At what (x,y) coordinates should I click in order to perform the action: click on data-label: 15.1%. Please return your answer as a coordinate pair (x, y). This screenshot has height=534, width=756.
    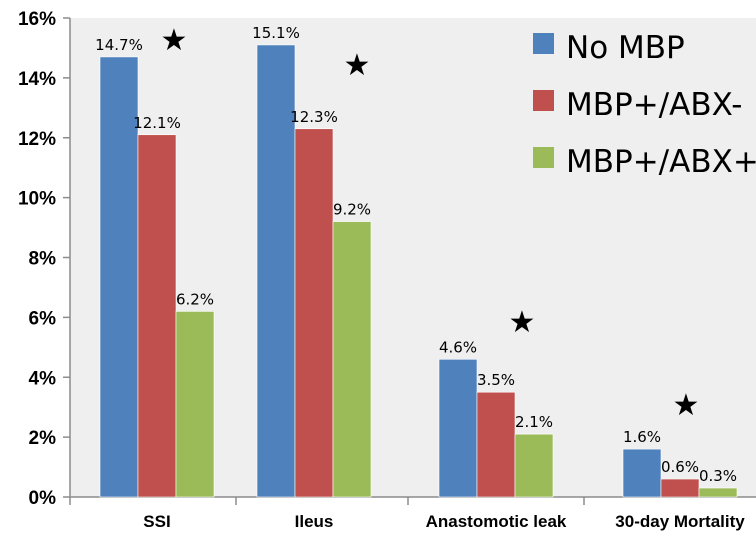
    Looking at the image, I should click on (276, 33).